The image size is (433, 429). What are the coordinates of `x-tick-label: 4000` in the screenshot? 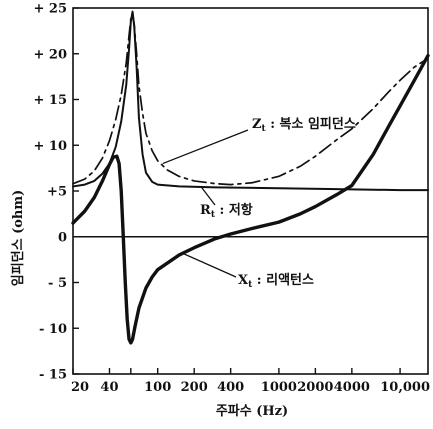 It's located at (352, 387).